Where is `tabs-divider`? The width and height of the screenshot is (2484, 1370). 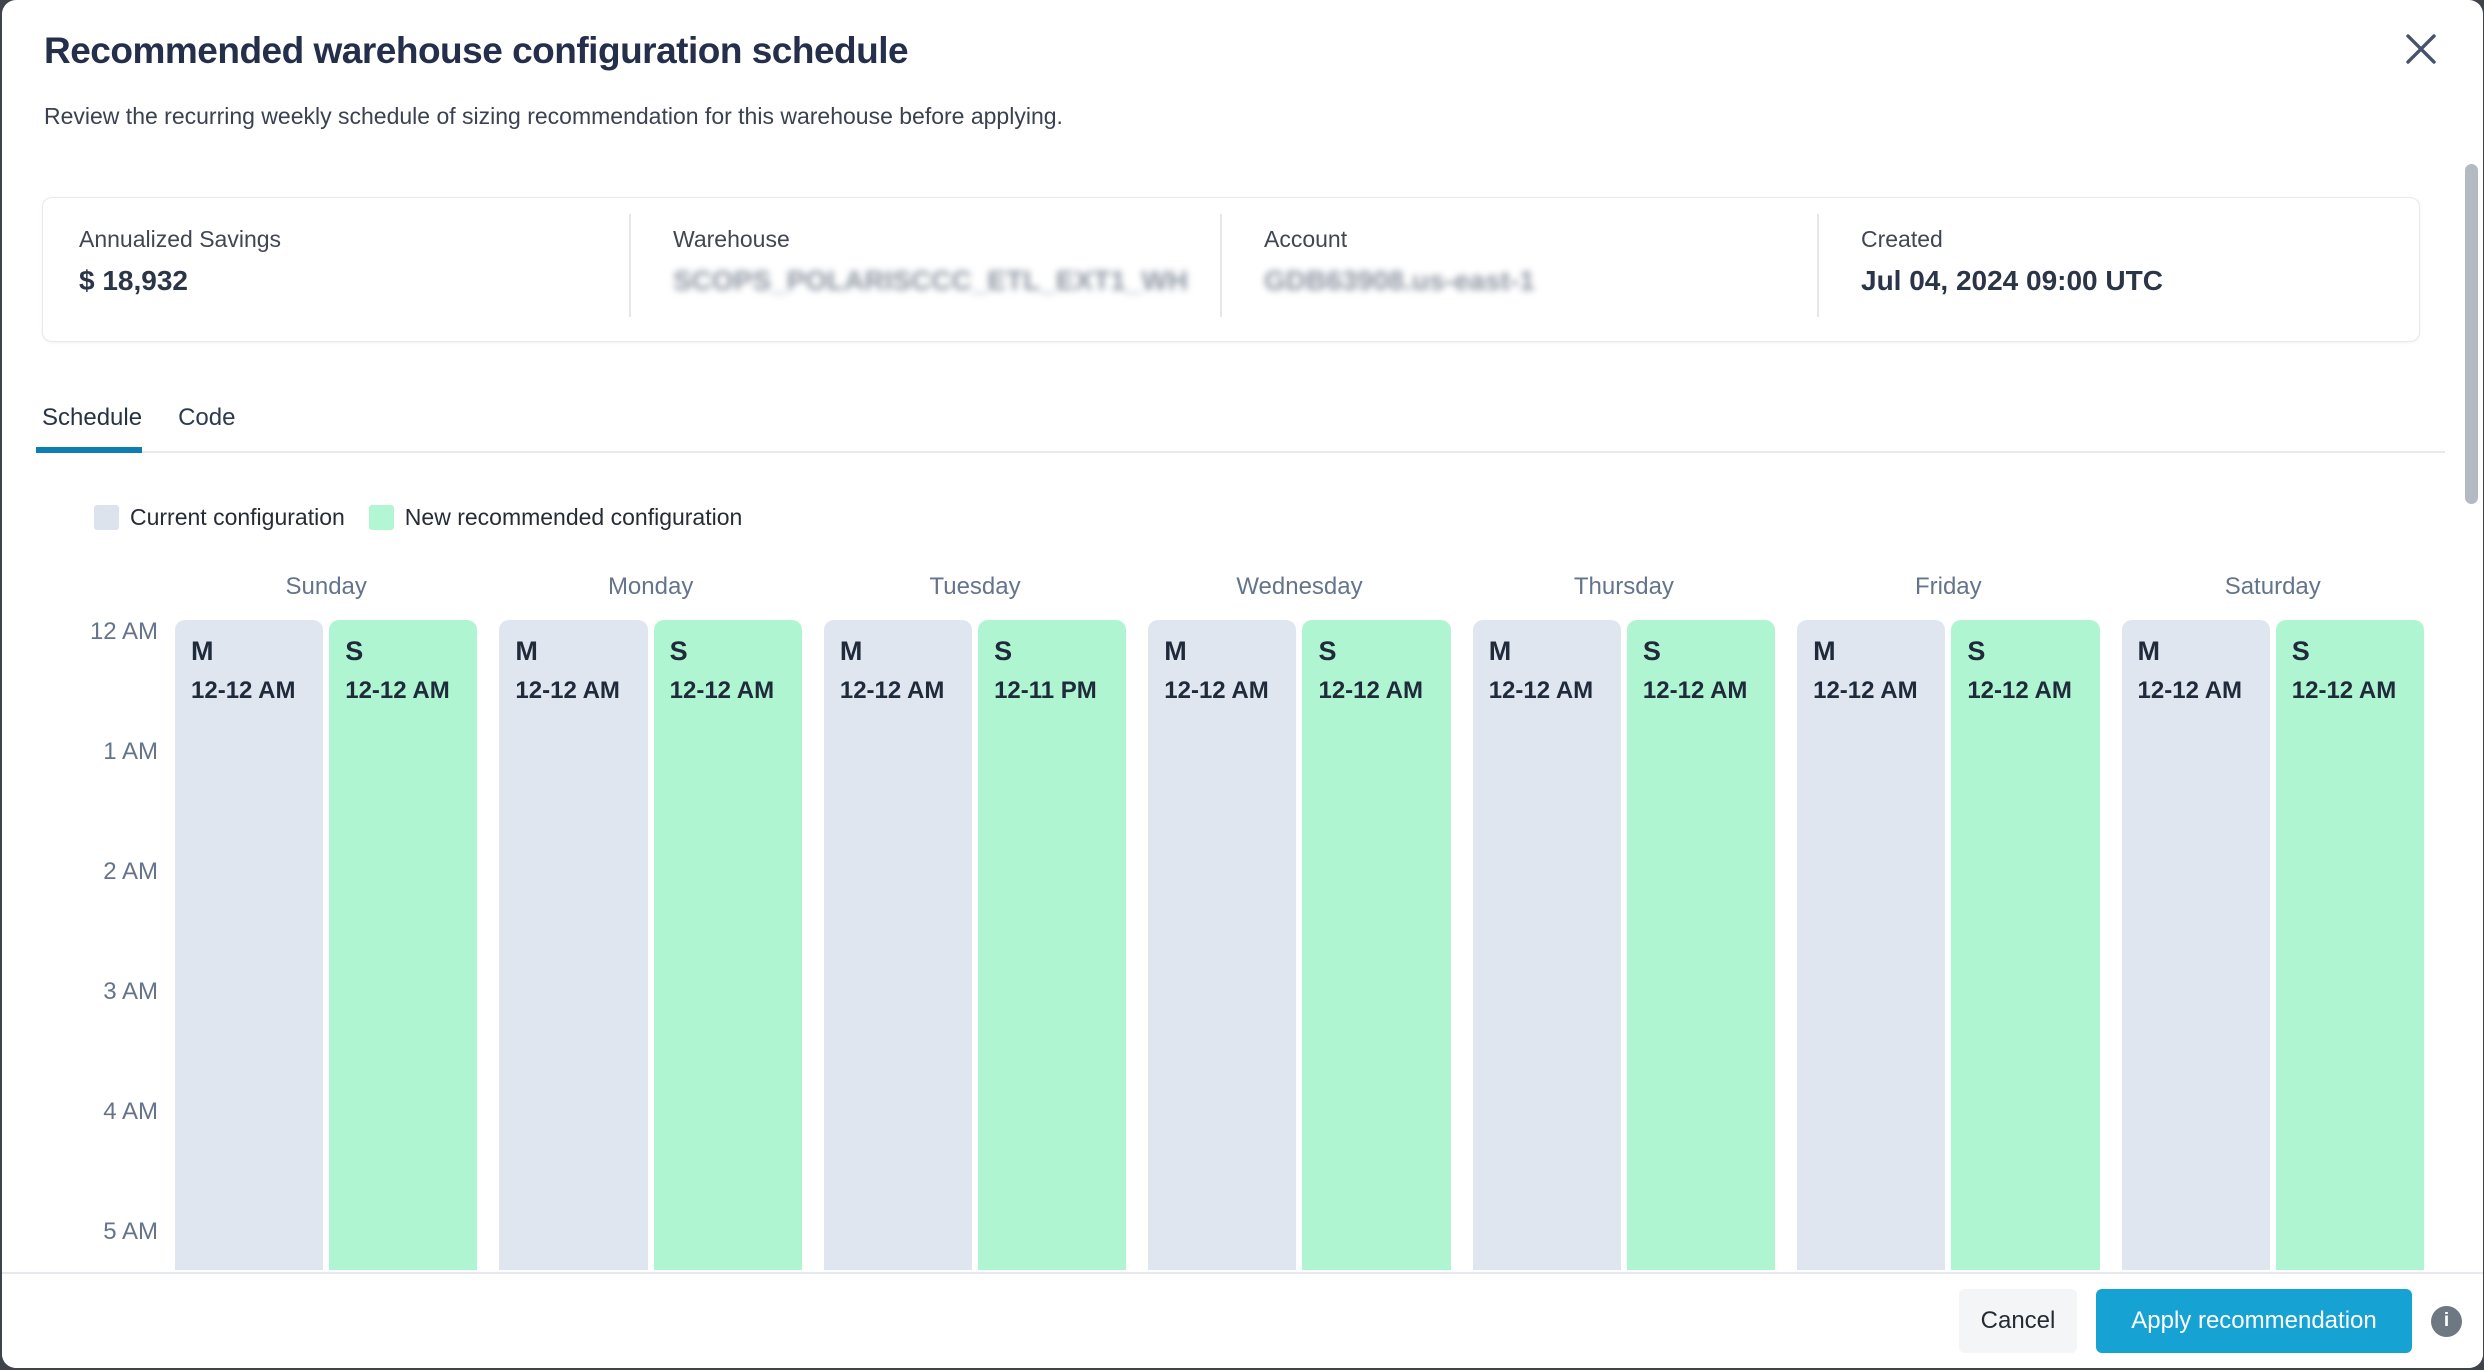 tabs-divider is located at coordinates (1241, 452).